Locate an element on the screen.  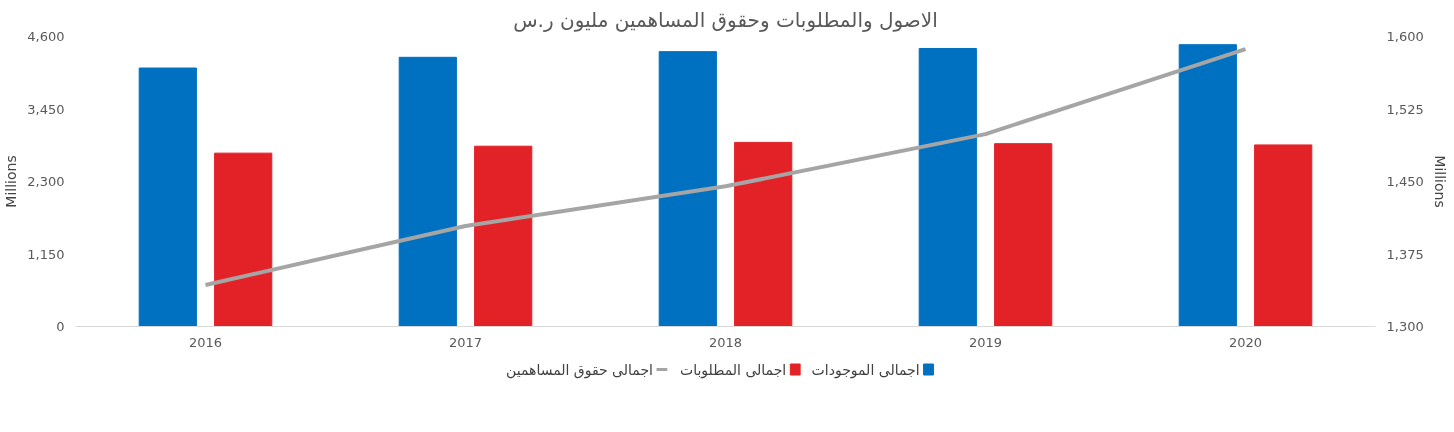
x-tick-label: 2016 is located at coordinates (205, 342).